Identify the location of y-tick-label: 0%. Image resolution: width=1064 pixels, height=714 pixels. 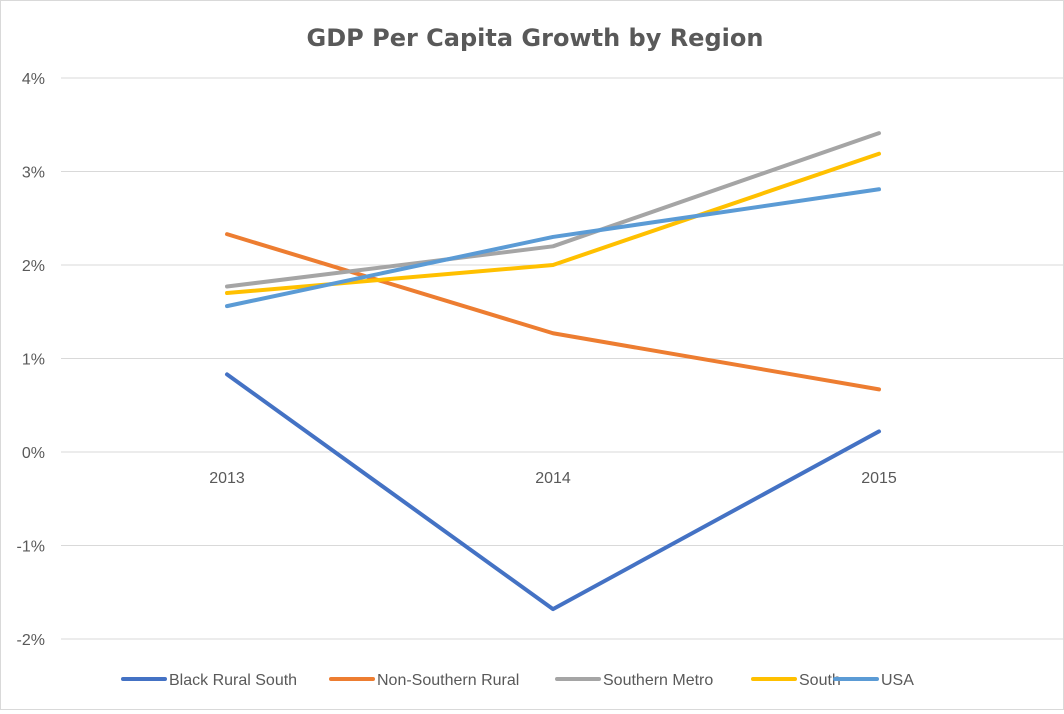
(33, 453).